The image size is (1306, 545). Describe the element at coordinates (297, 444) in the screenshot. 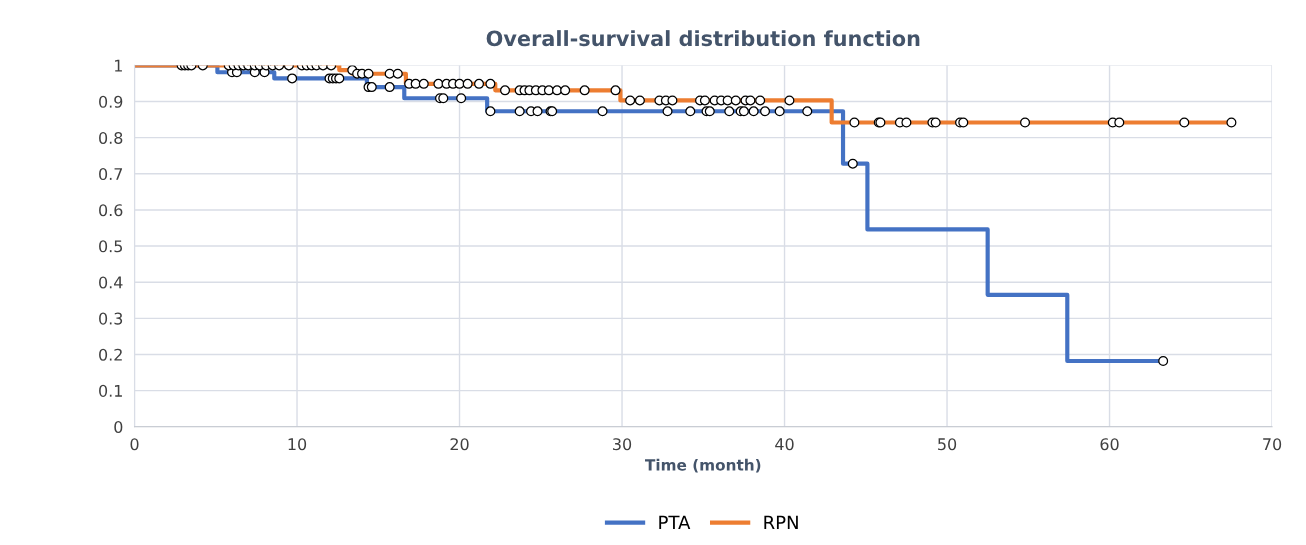

I see `x-tick-label: 10` at that location.